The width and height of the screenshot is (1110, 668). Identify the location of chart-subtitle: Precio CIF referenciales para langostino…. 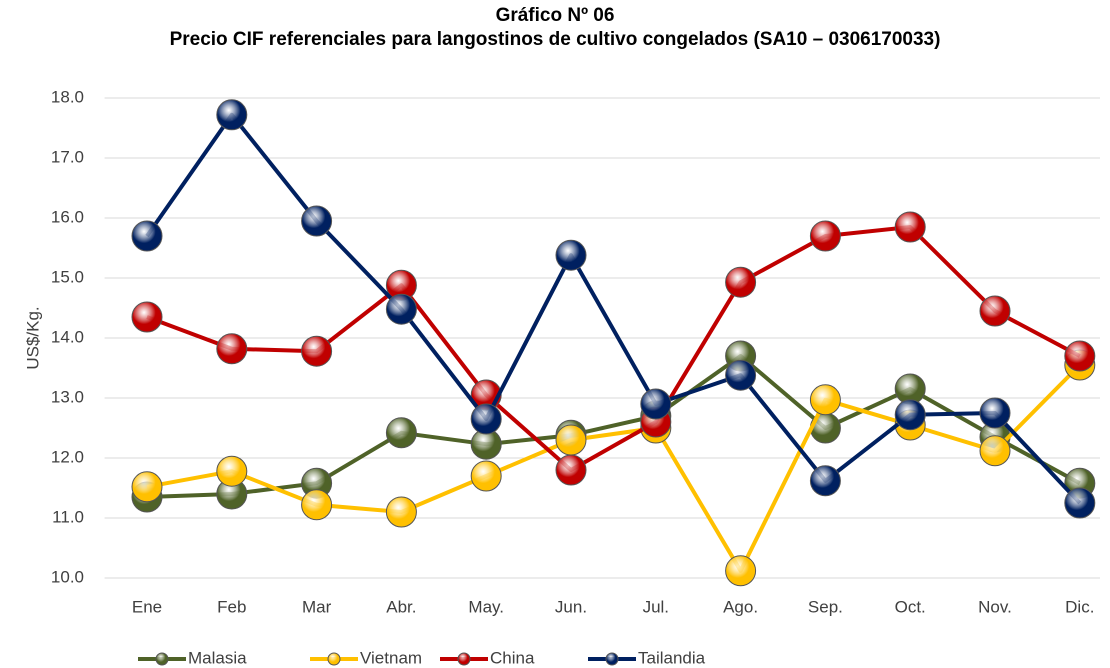
(555, 39).